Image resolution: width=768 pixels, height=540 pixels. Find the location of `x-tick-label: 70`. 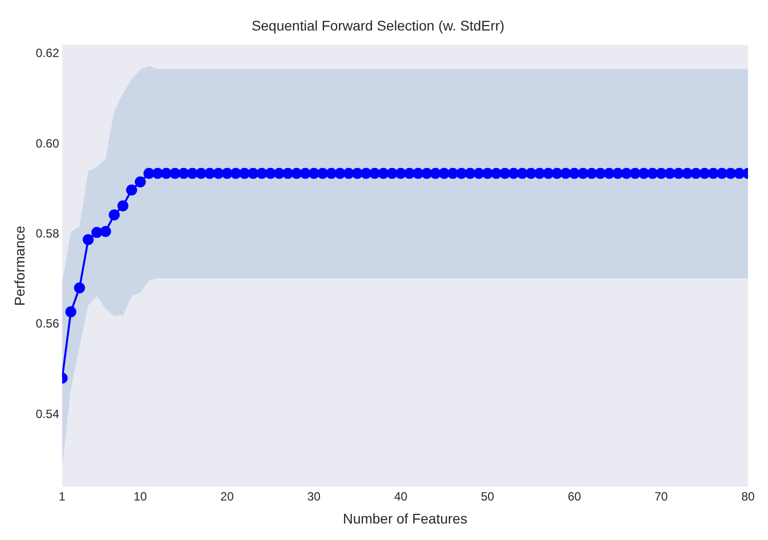

x-tick-label: 70 is located at coordinates (661, 496).